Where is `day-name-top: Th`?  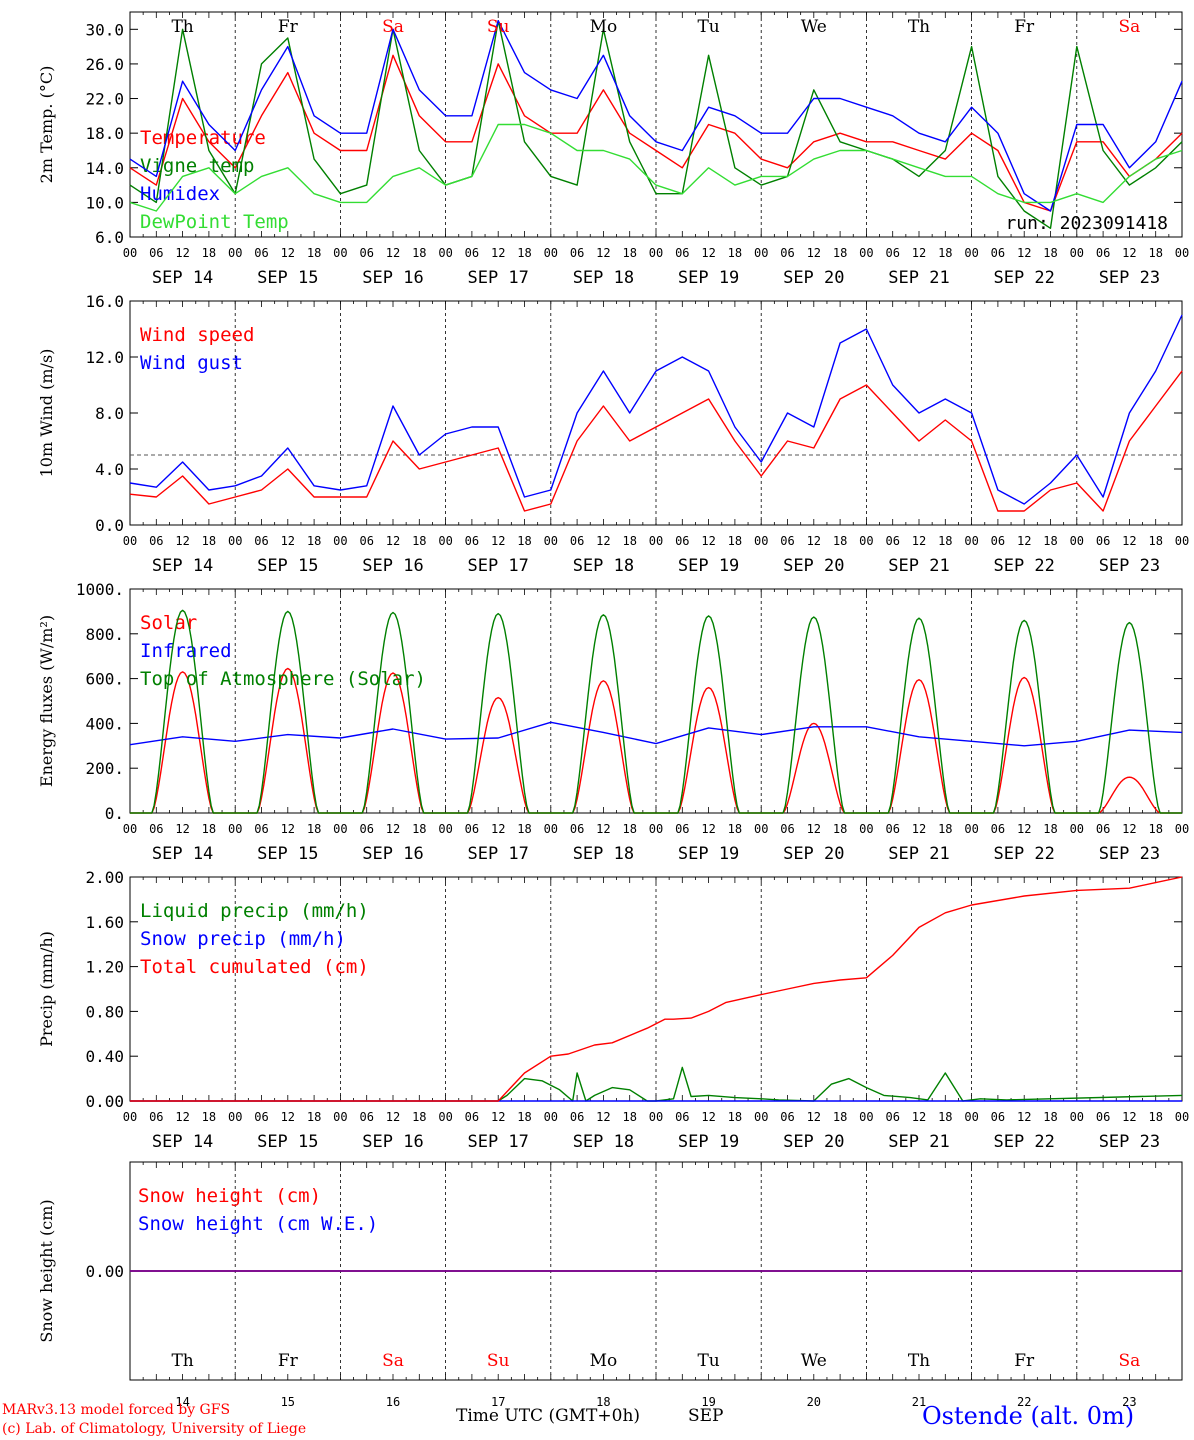
day-name-top: Th is located at coordinates (919, 27).